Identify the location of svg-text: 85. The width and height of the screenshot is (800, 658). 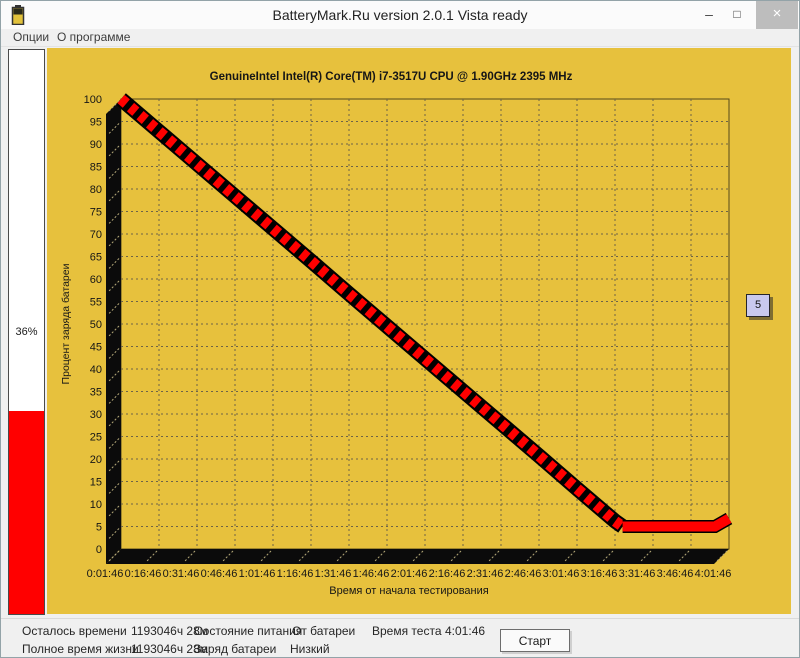
(96, 168).